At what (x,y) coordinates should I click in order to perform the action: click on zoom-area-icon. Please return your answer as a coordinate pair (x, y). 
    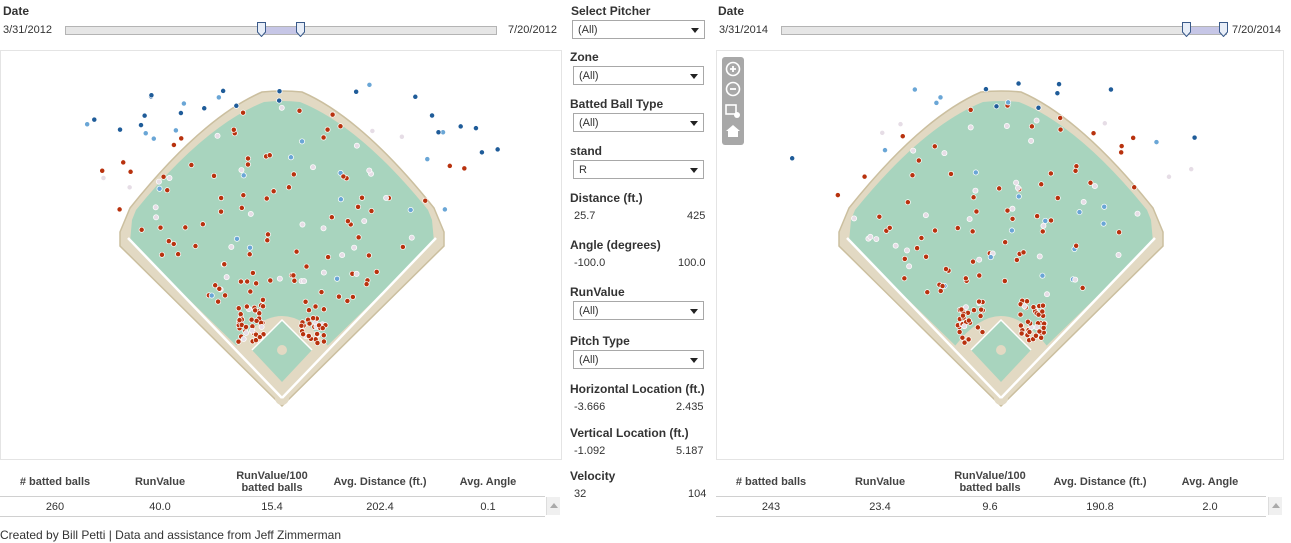
    Looking at the image, I should click on (733, 111).